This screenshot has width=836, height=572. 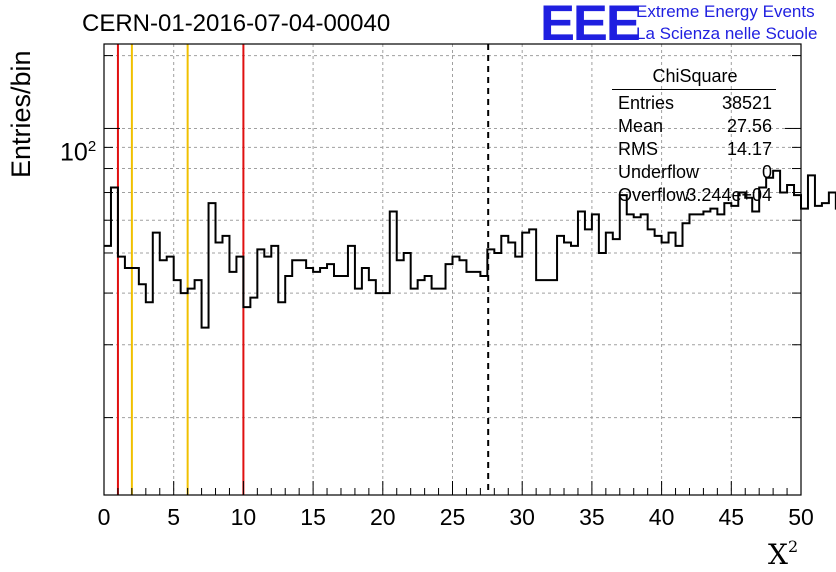 I want to click on stats-title: ChiSquare, so click(x=695, y=76).